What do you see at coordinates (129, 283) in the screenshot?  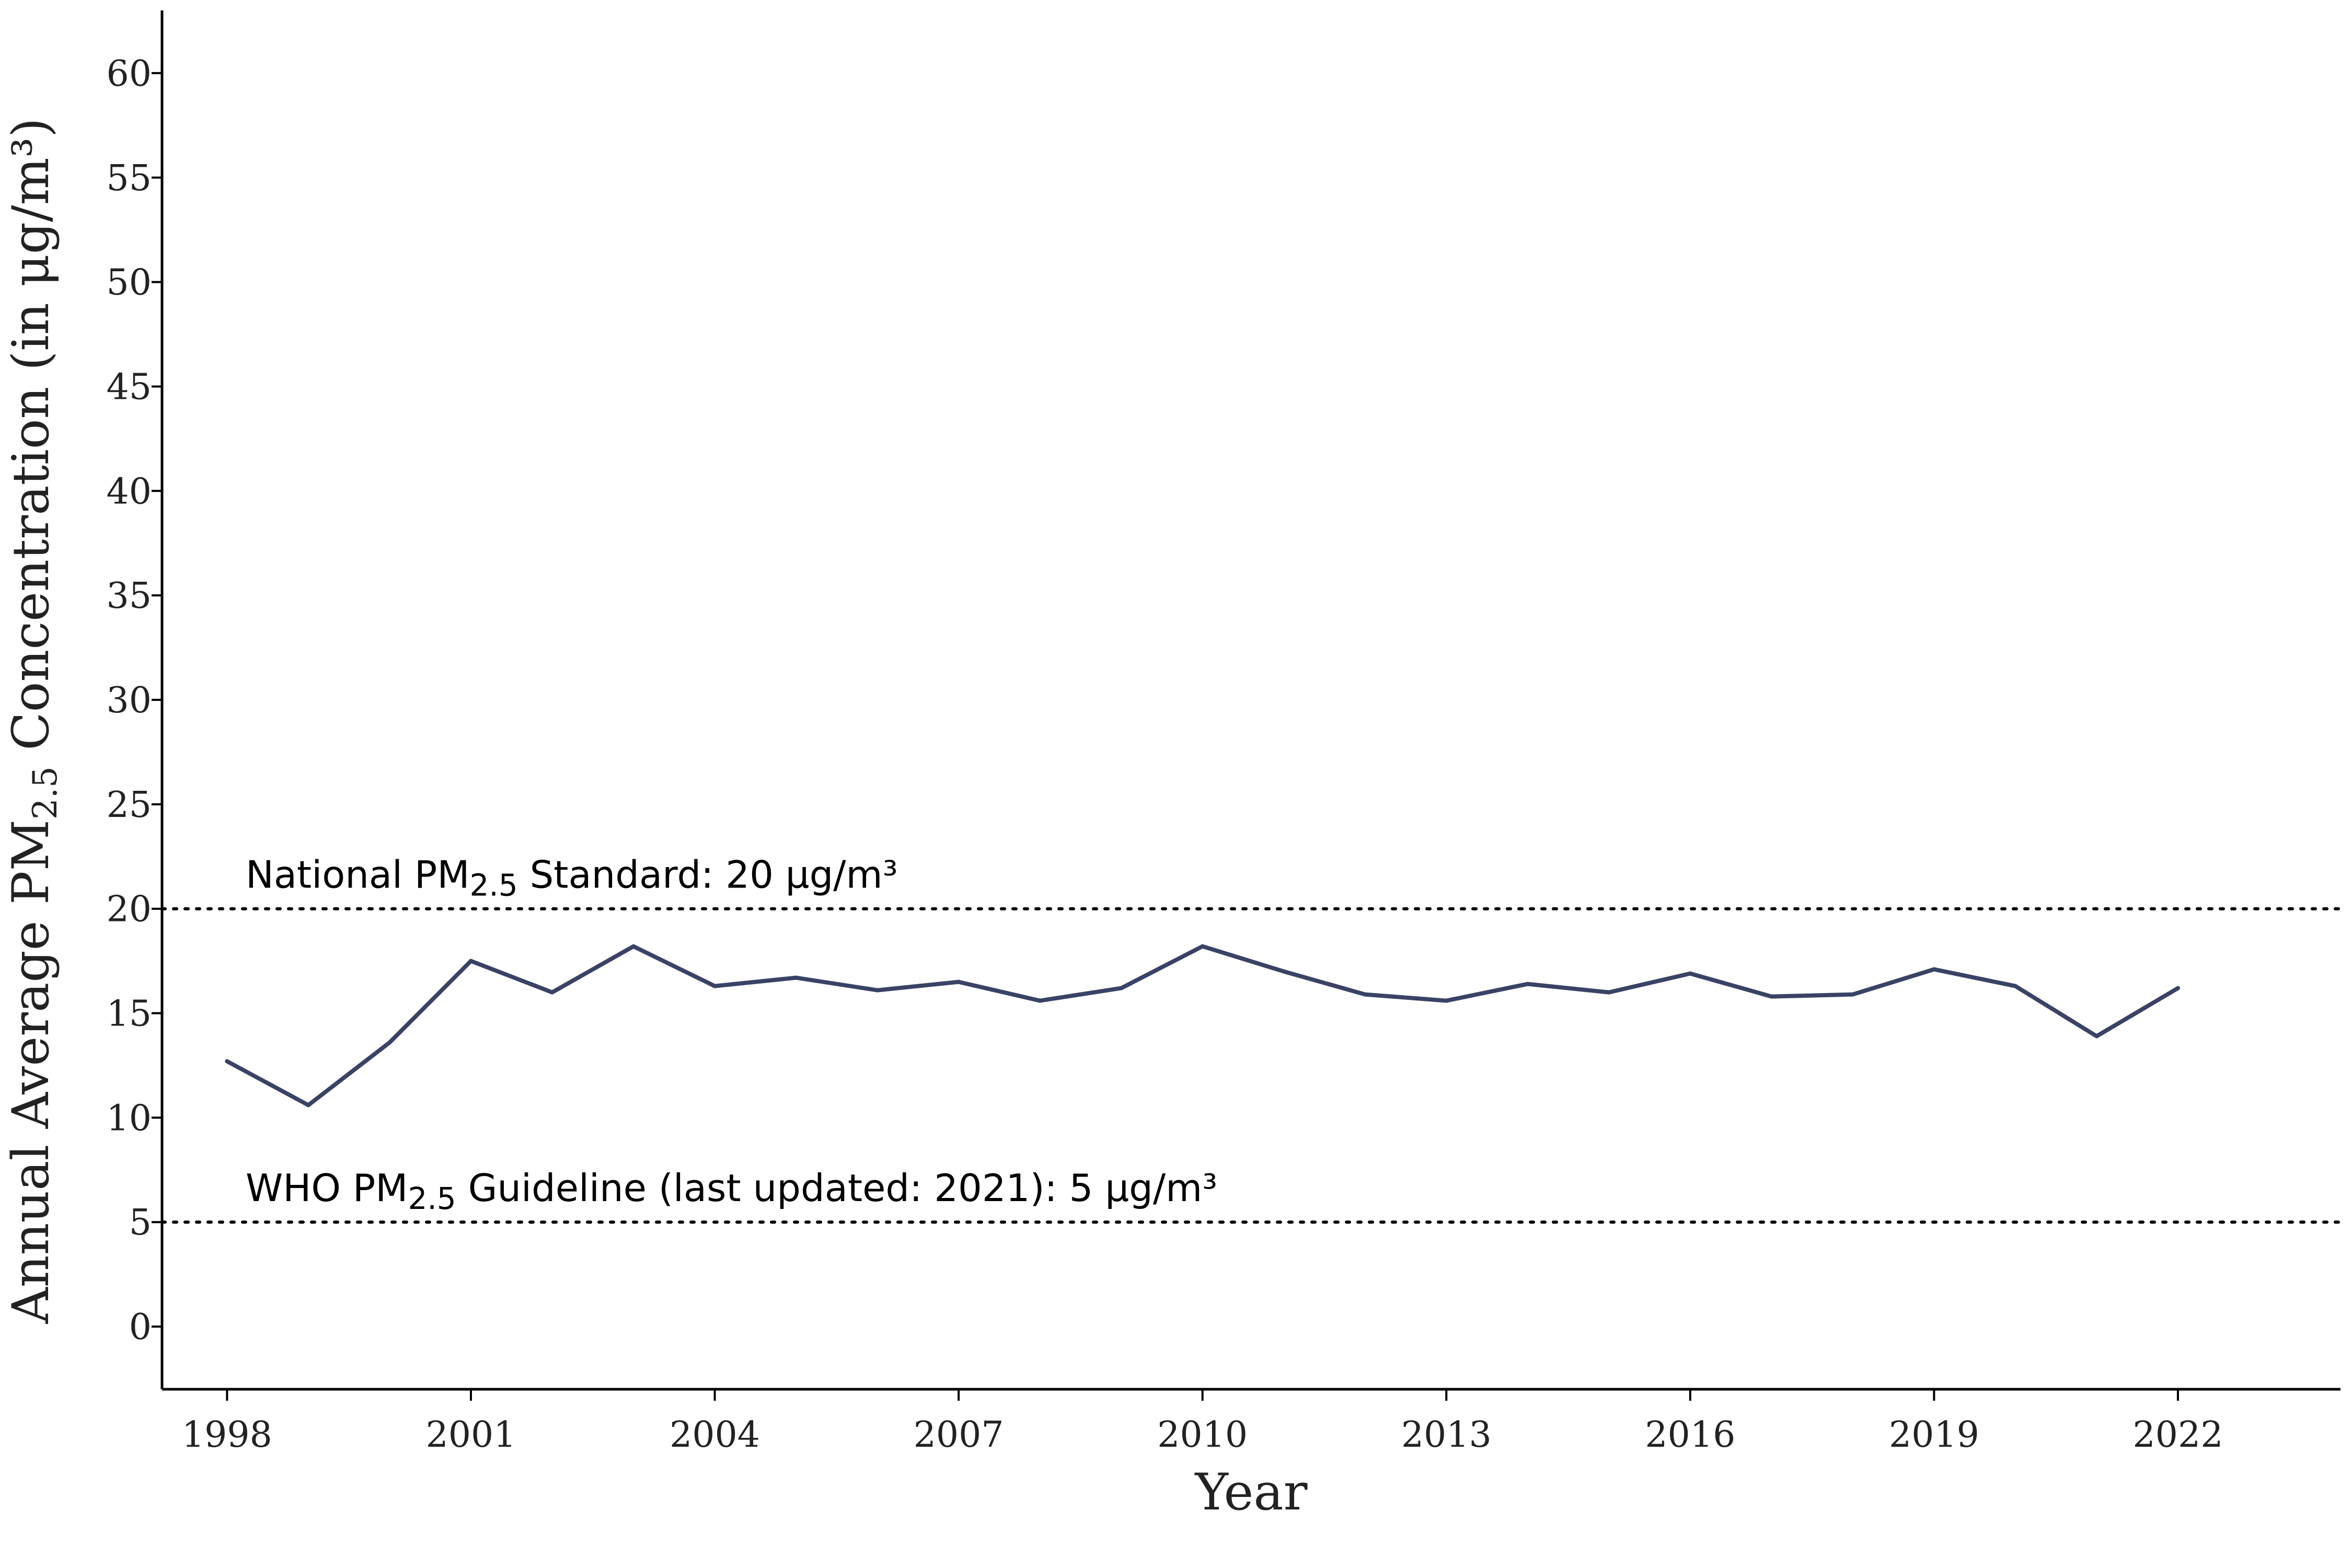 I see `y-tick-label: 50` at bounding box center [129, 283].